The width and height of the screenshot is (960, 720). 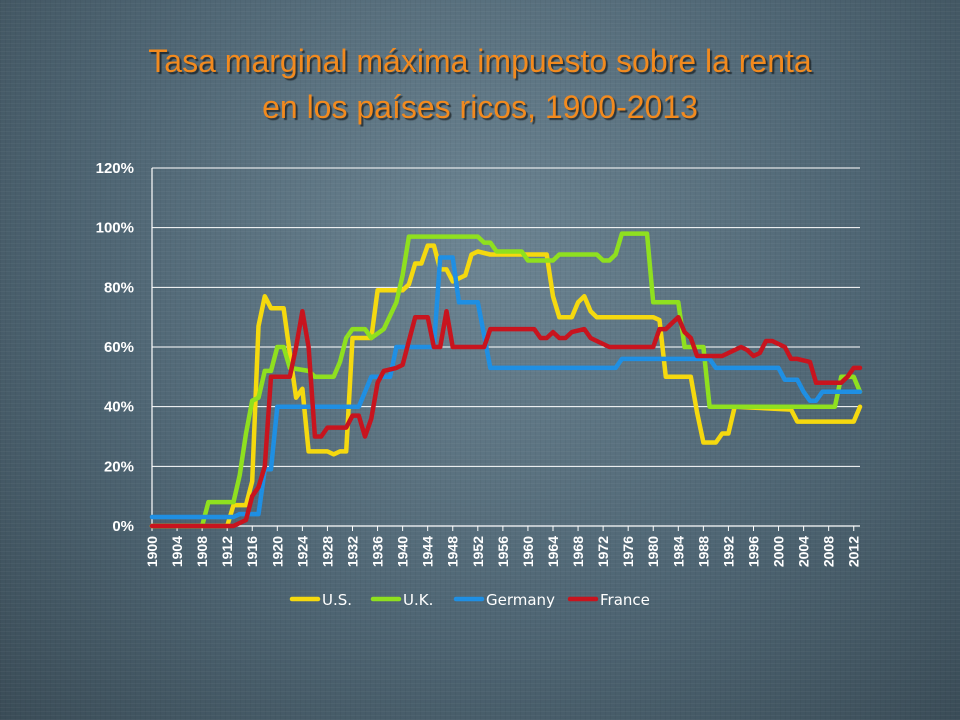 What do you see at coordinates (703, 551) in the screenshot?
I see `x-tick-label: 1988` at bounding box center [703, 551].